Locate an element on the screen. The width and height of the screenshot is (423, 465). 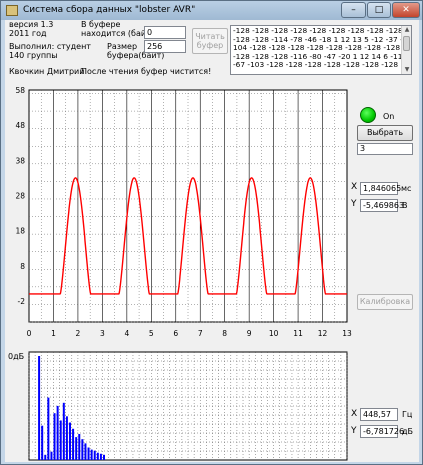
fft-x-label: X is located at coordinates (354, 414).